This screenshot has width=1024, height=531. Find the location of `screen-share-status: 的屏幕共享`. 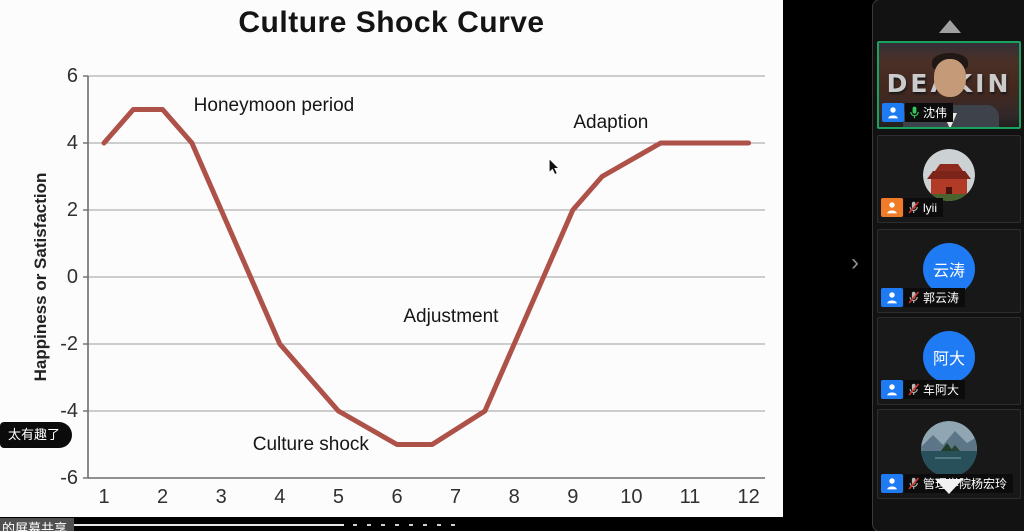

screen-share-status: 的屏幕共享 is located at coordinates (37, 524).